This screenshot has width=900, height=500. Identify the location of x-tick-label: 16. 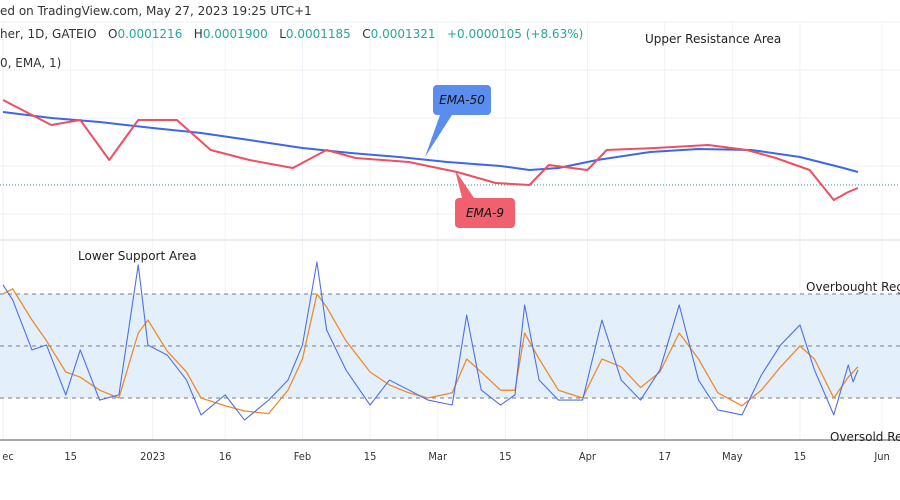
(225, 456).